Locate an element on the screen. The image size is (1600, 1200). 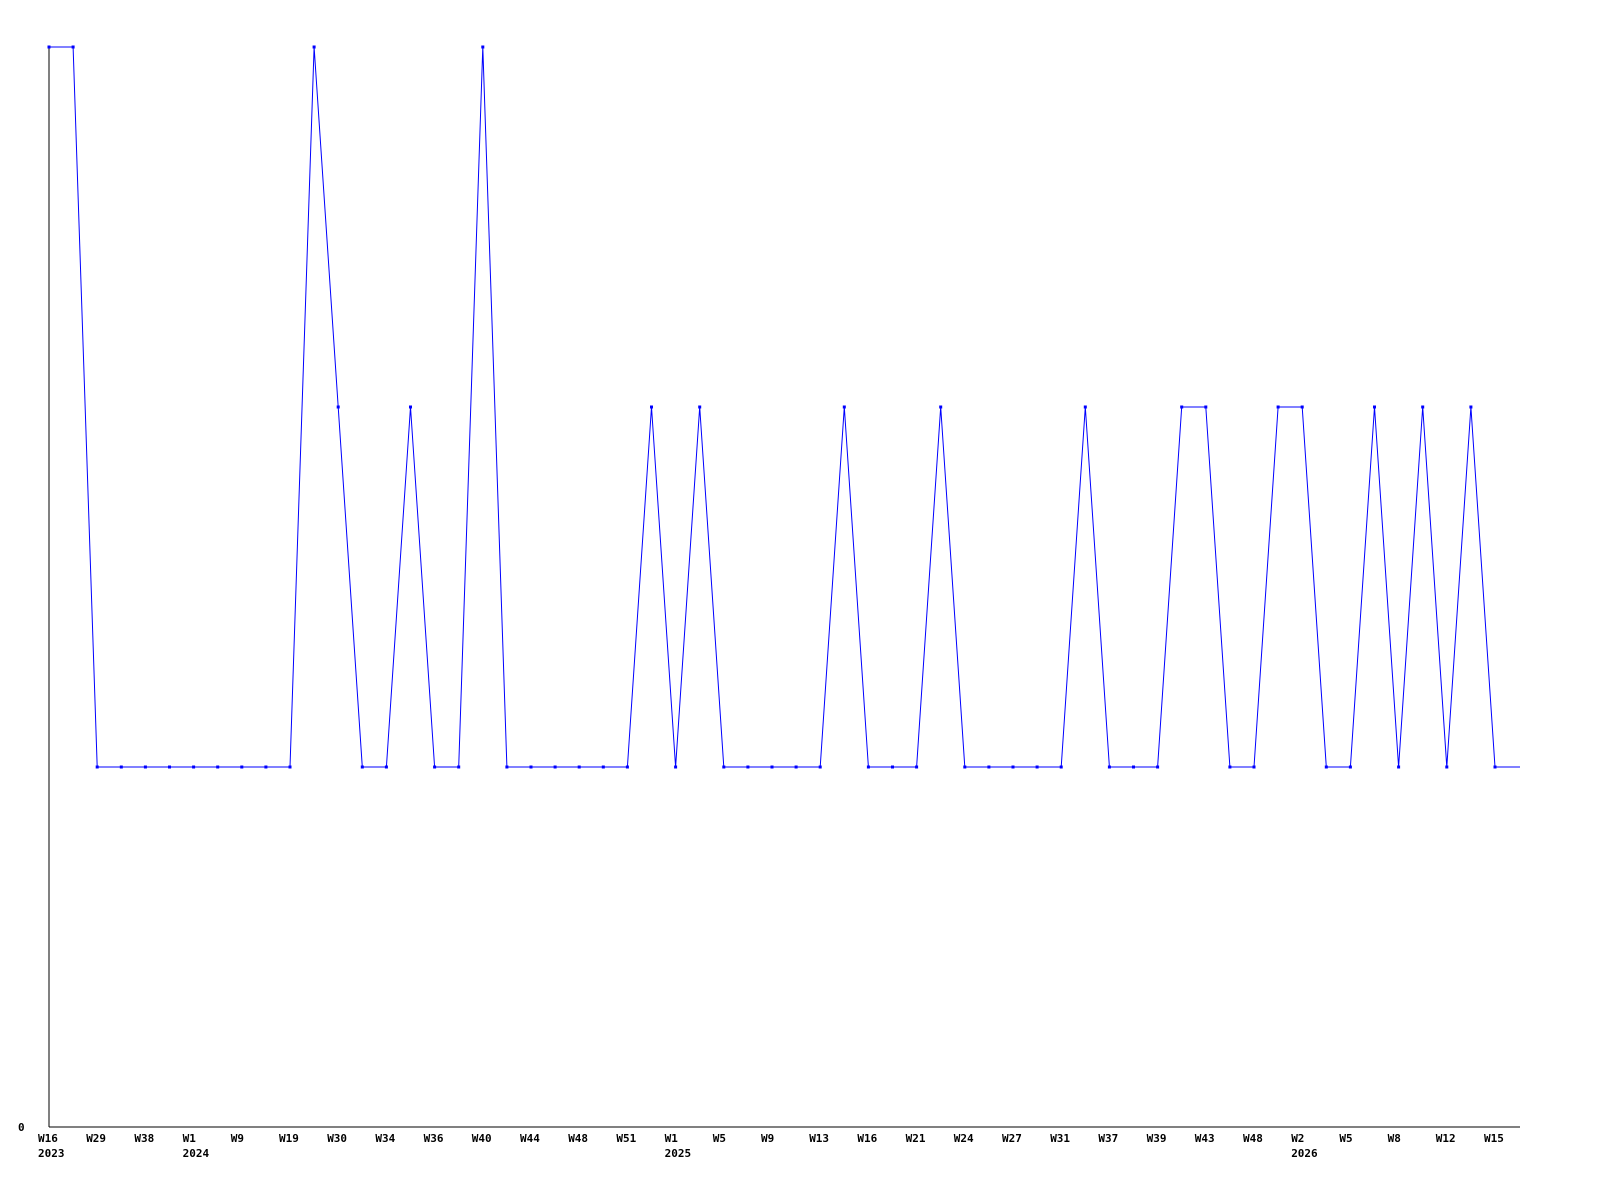
x-tick-label: W44 is located at coordinates (530, 1138).